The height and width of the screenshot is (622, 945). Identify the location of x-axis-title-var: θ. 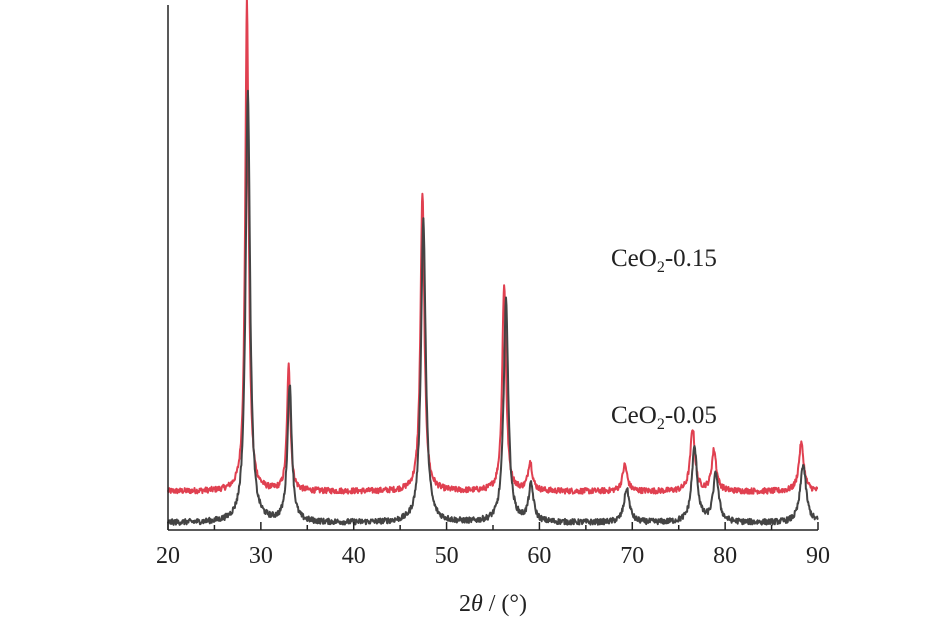
(477, 604).